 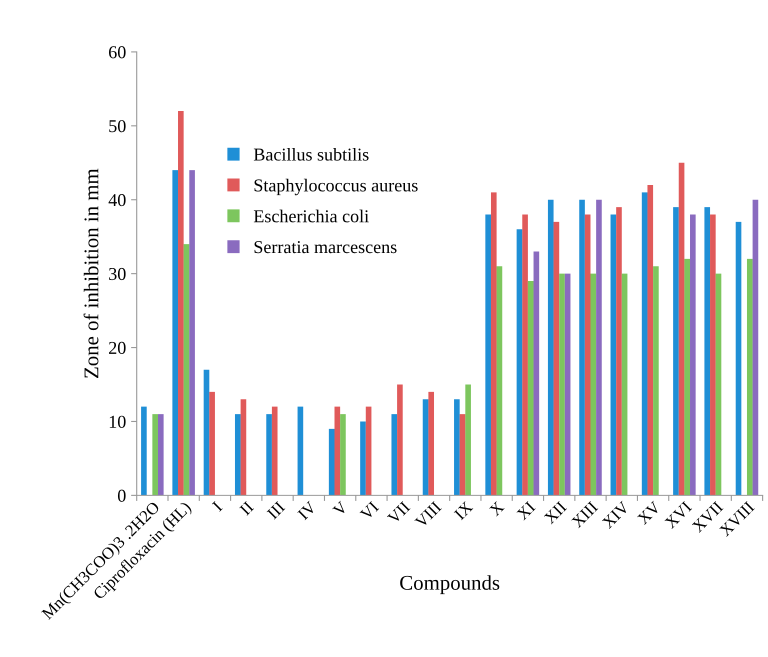 I want to click on x-tick-label: II, so click(x=246, y=508).